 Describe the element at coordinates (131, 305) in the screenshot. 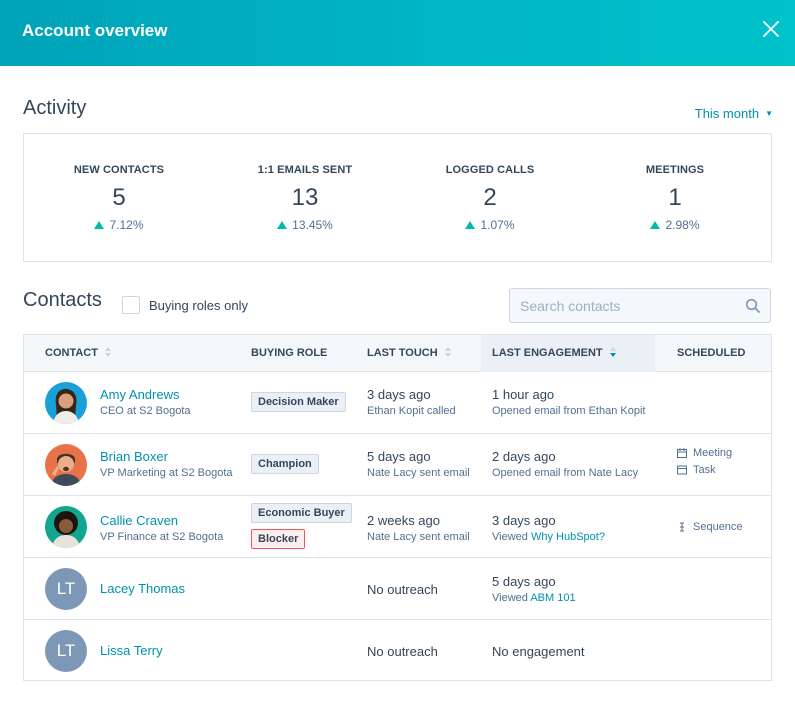

I see `buying-roles-checkbox` at that location.